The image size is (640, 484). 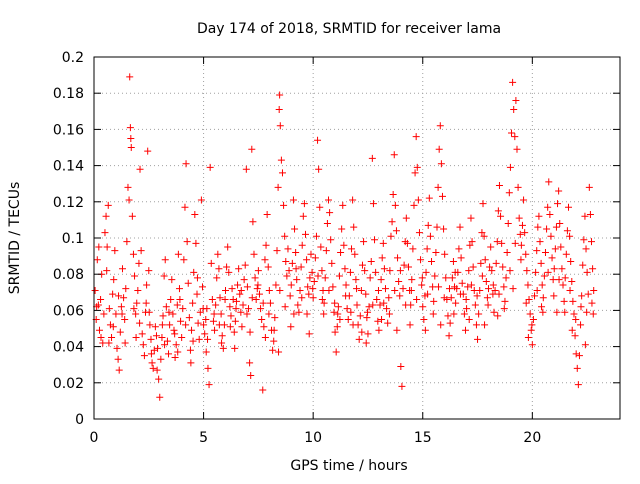 I want to click on y-tick-label: 0.04, so click(x=68, y=348).